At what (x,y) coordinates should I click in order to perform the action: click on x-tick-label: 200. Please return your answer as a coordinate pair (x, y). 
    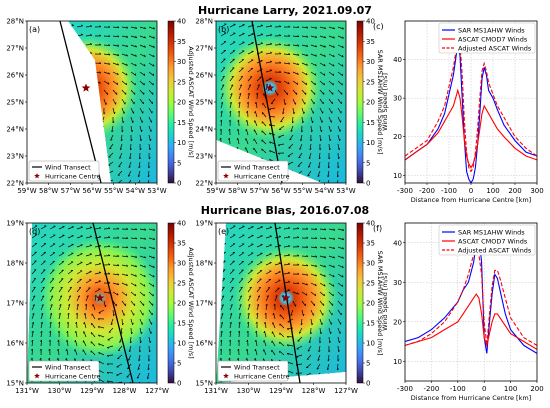
    Looking at the image, I should click on (514, 191).